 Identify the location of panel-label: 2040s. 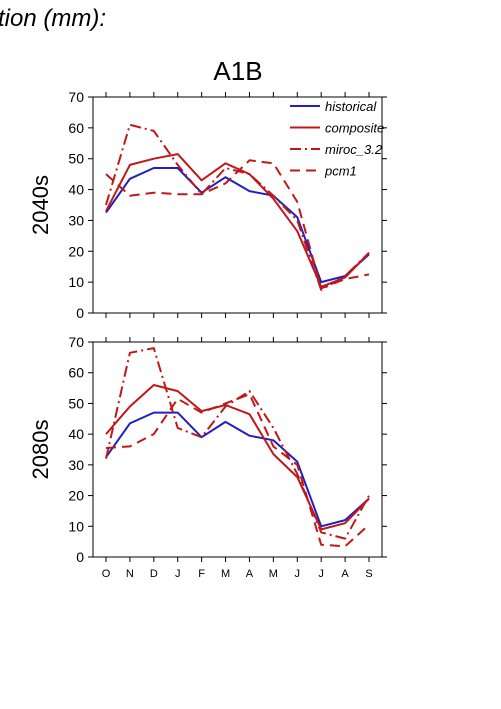
(40, 205).